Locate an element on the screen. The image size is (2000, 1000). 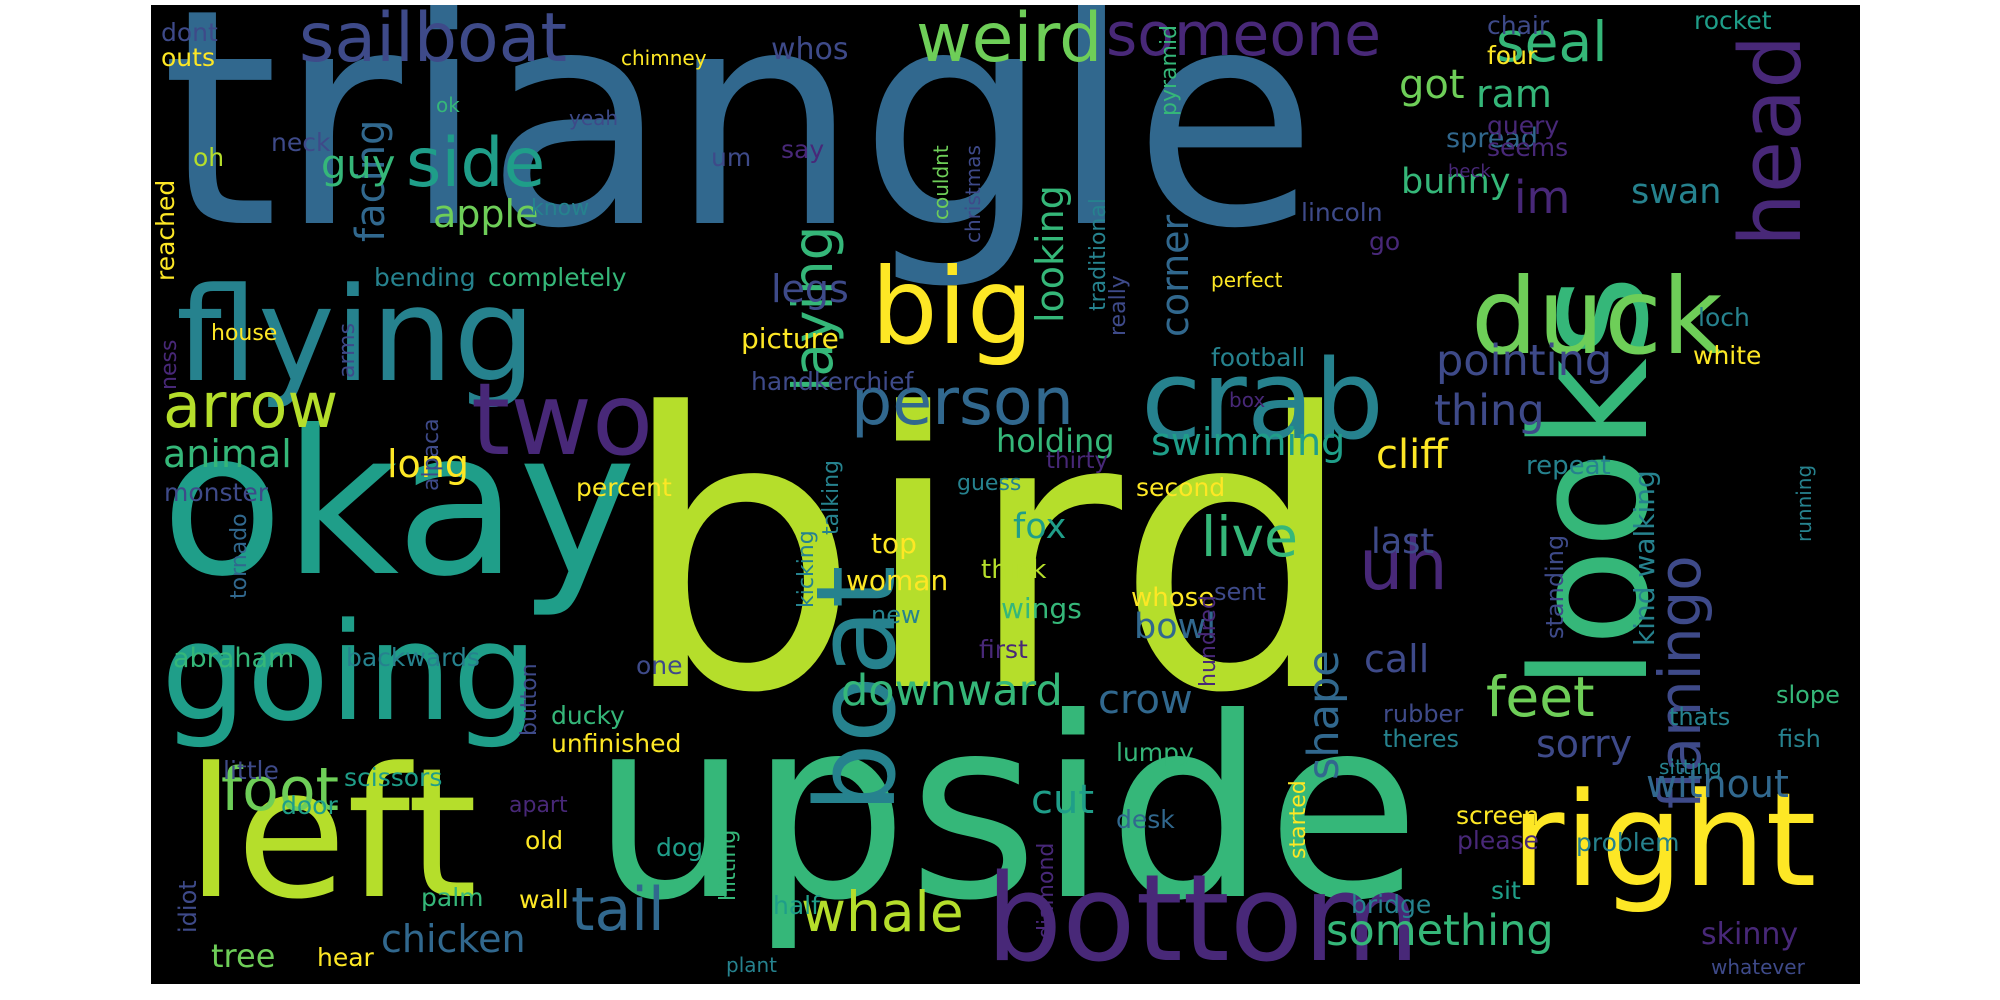
word-rubber: rubber is located at coordinates (1423, 714).